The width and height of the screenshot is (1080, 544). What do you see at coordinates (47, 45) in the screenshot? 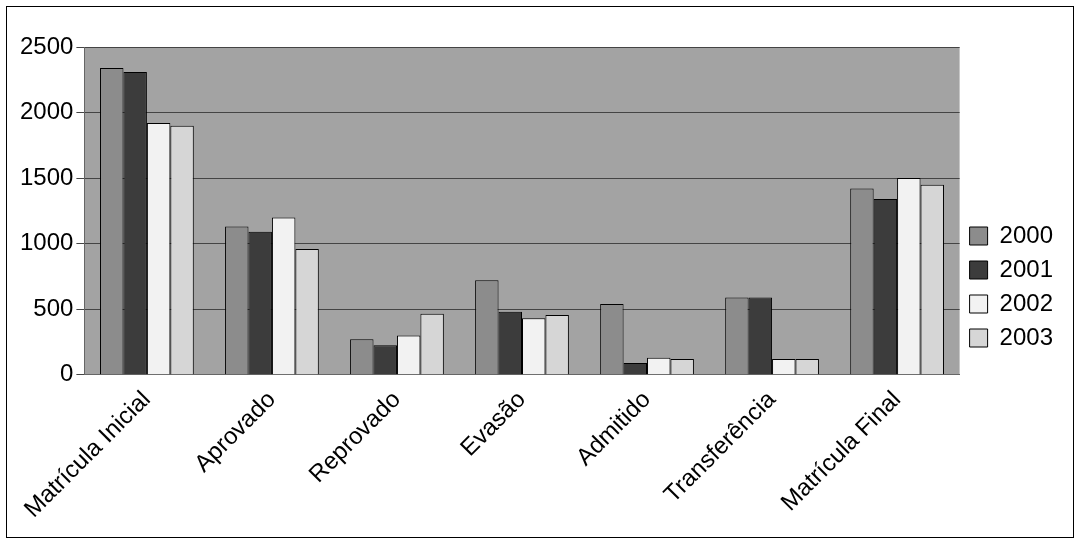
I see `y-tick-label: 2500` at bounding box center [47, 45].